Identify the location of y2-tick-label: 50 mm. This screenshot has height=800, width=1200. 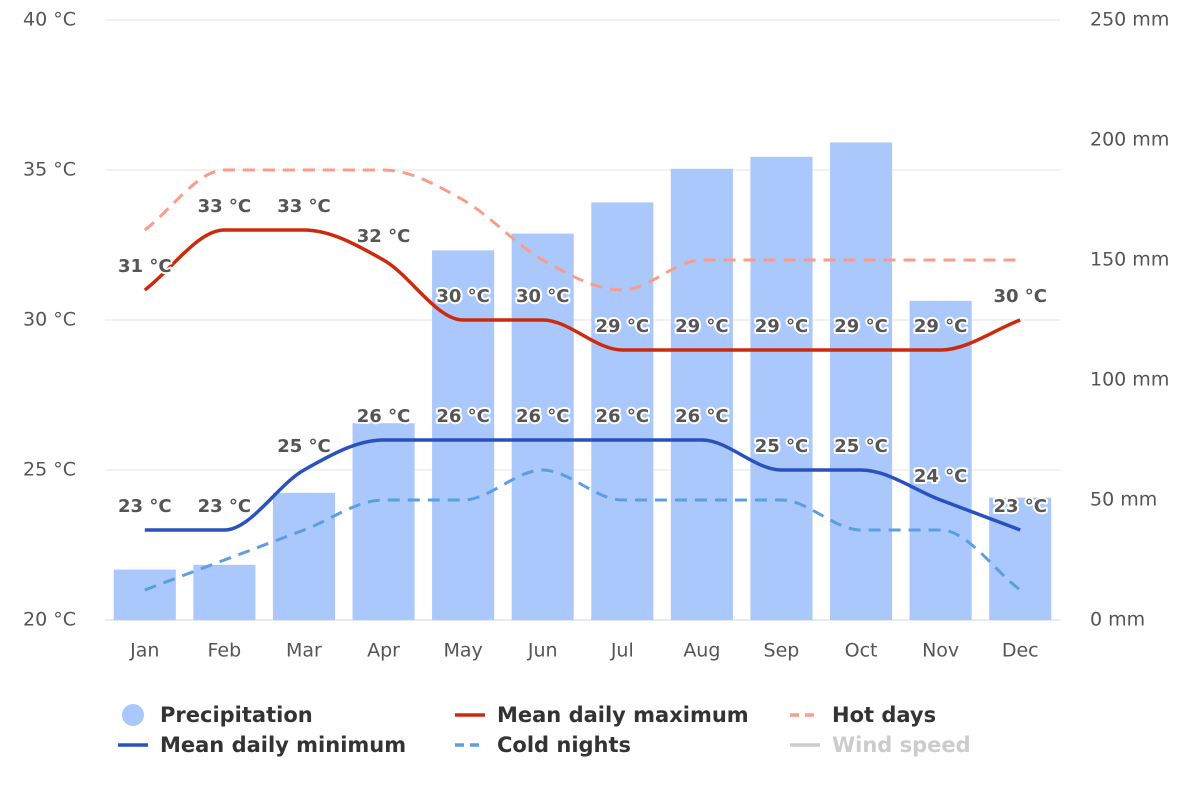
(1123, 500).